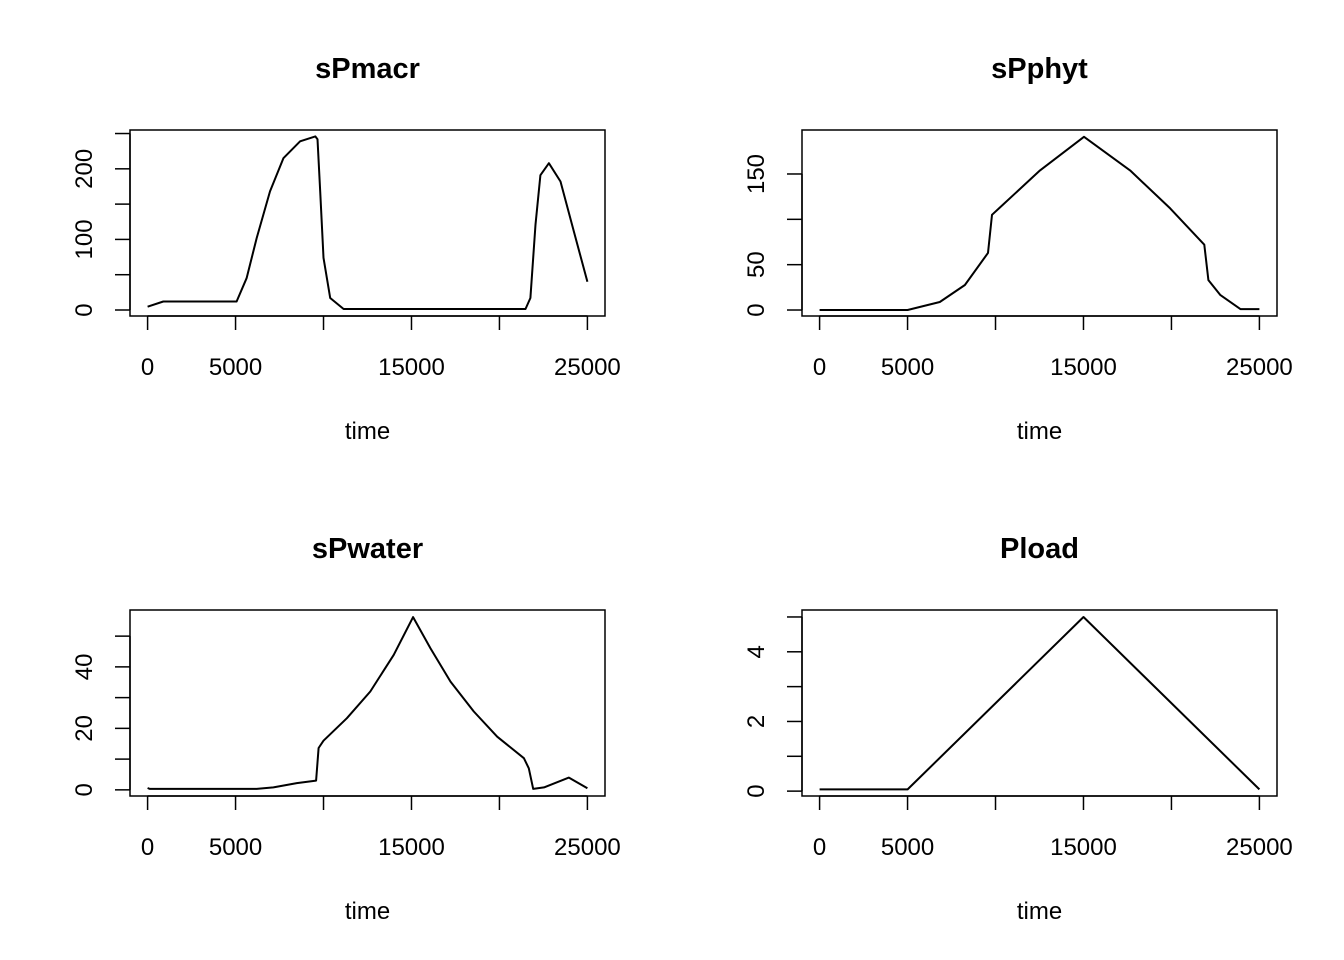  I want to click on chart-title: sPwater, so click(367, 549).